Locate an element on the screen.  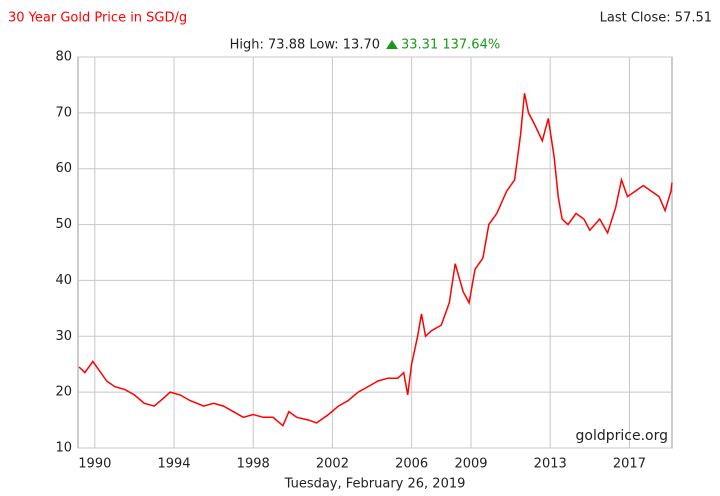
watermark: goldprice.org is located at coordinates (622, 436).